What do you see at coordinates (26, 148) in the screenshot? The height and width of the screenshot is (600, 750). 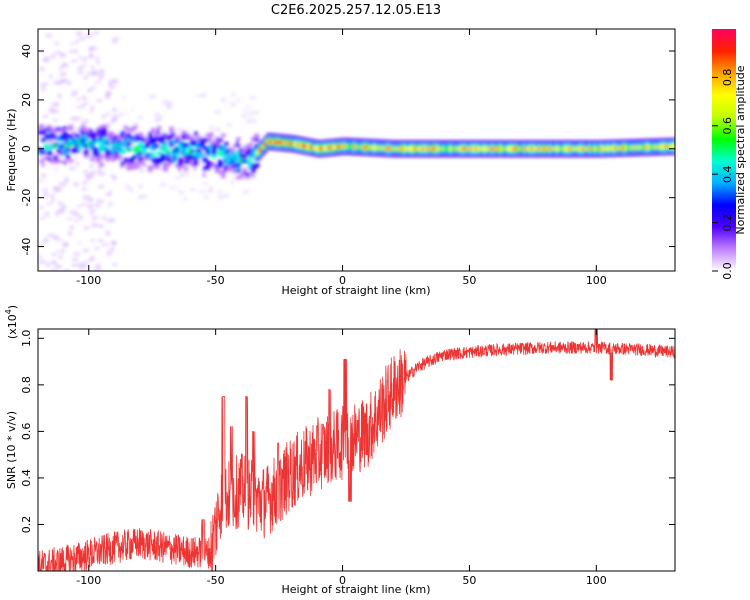 I see `y-tick-label: 0` at bounding box center [26, 148].